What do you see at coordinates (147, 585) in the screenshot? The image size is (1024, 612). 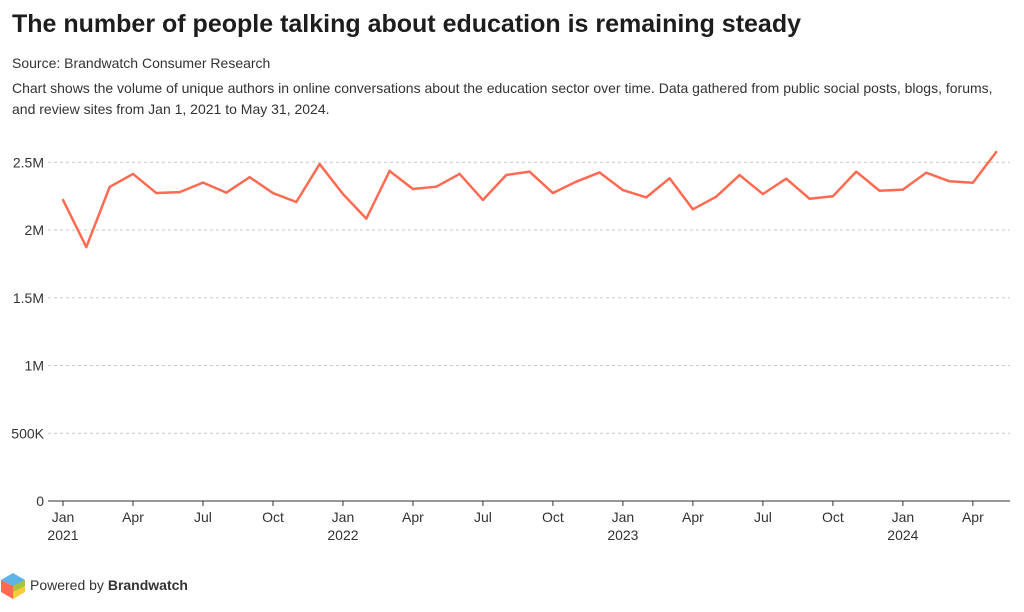 I see `brand-name: Brandwatch` at bounding box center [147, 585].